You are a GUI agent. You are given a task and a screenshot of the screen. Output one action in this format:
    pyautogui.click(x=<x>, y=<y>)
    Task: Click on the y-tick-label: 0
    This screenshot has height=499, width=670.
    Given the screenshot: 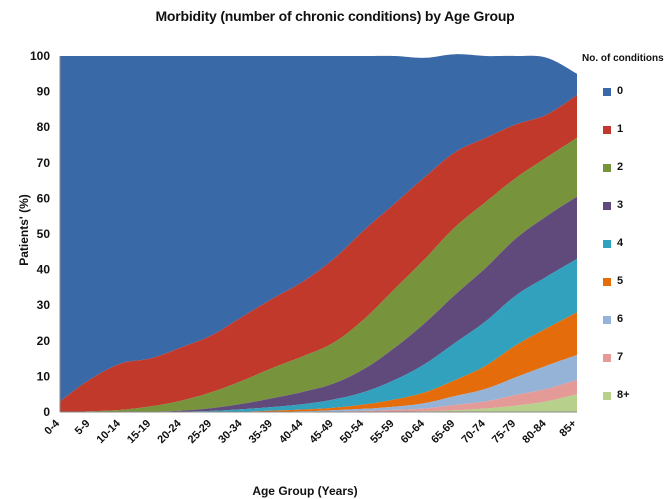 What is the action you would take?
    pyautogui.click(x=46, y=412)
    